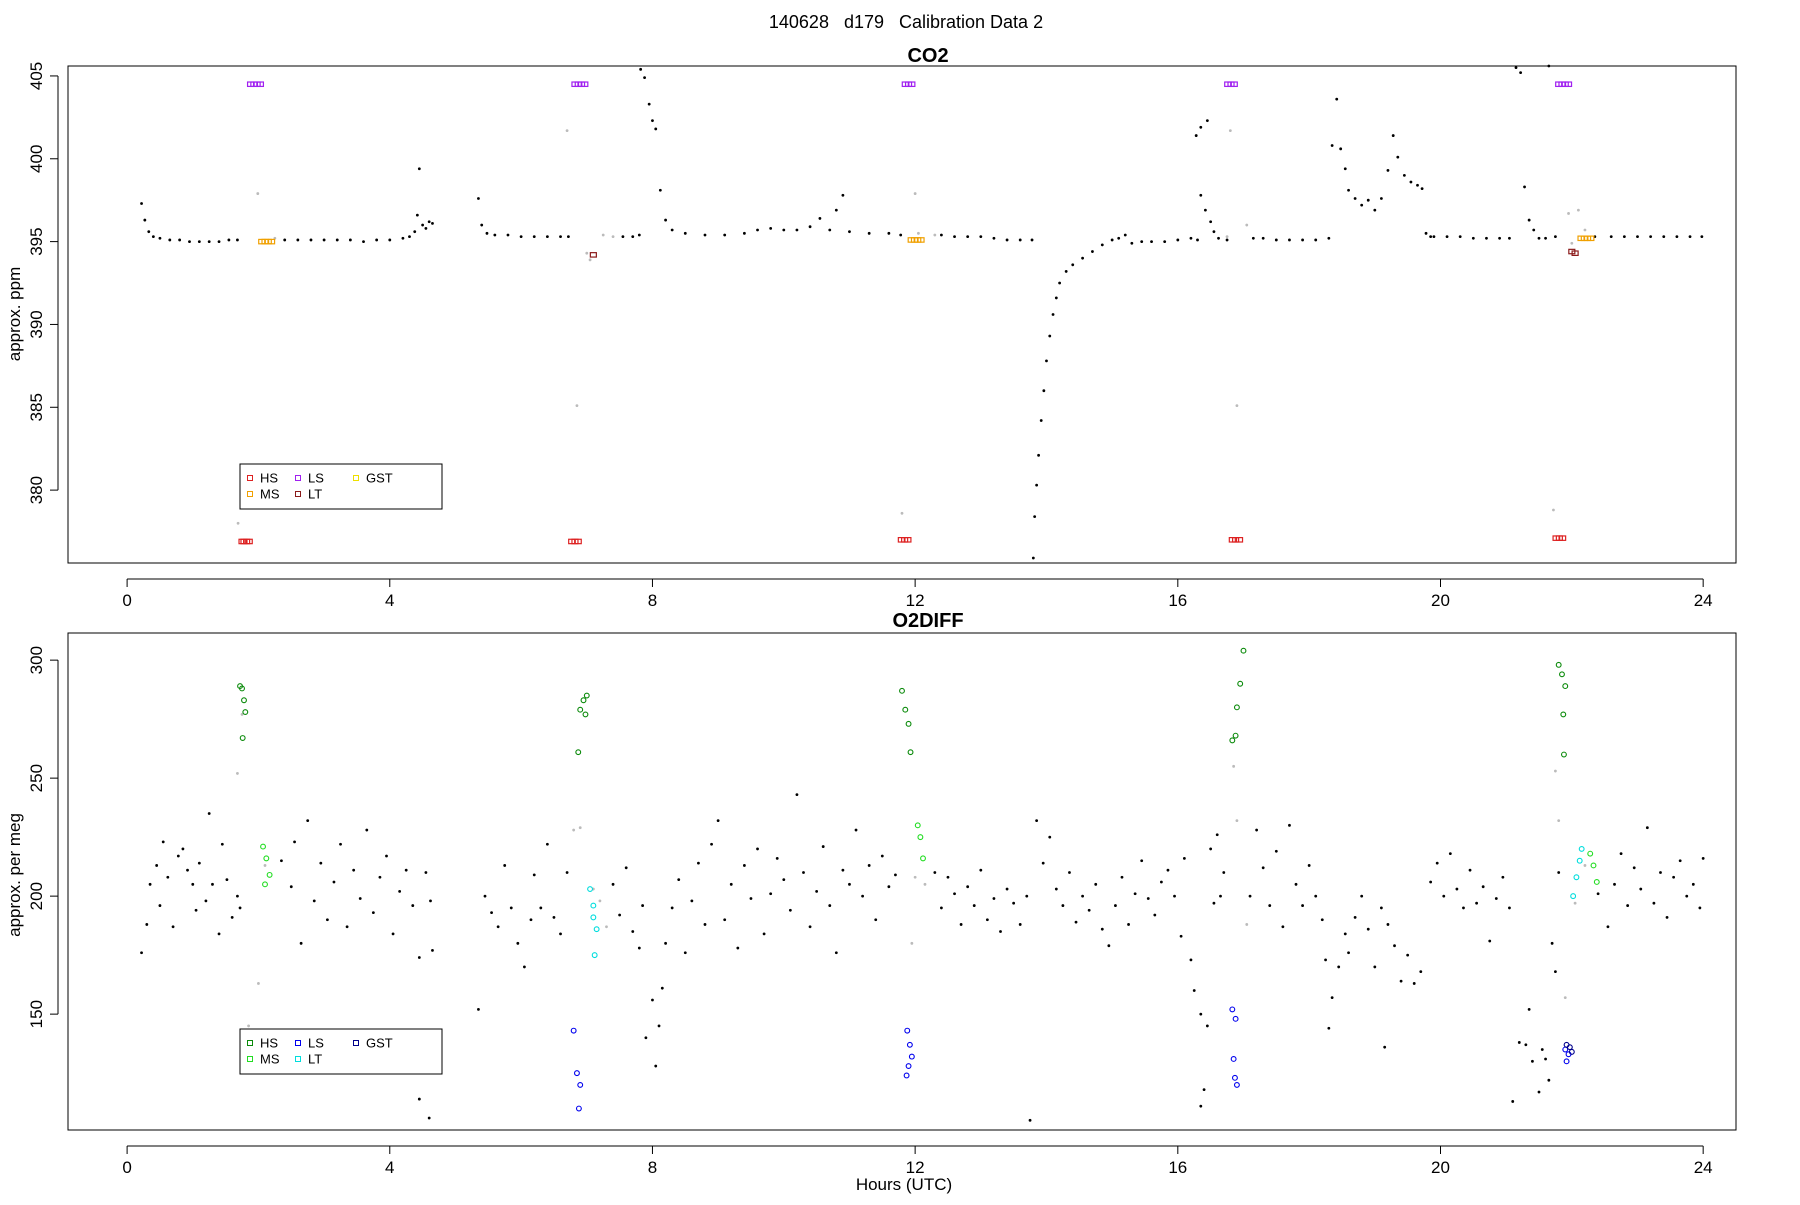  I want to click on o2diff-legend-label: LT, so click(315, 1059).